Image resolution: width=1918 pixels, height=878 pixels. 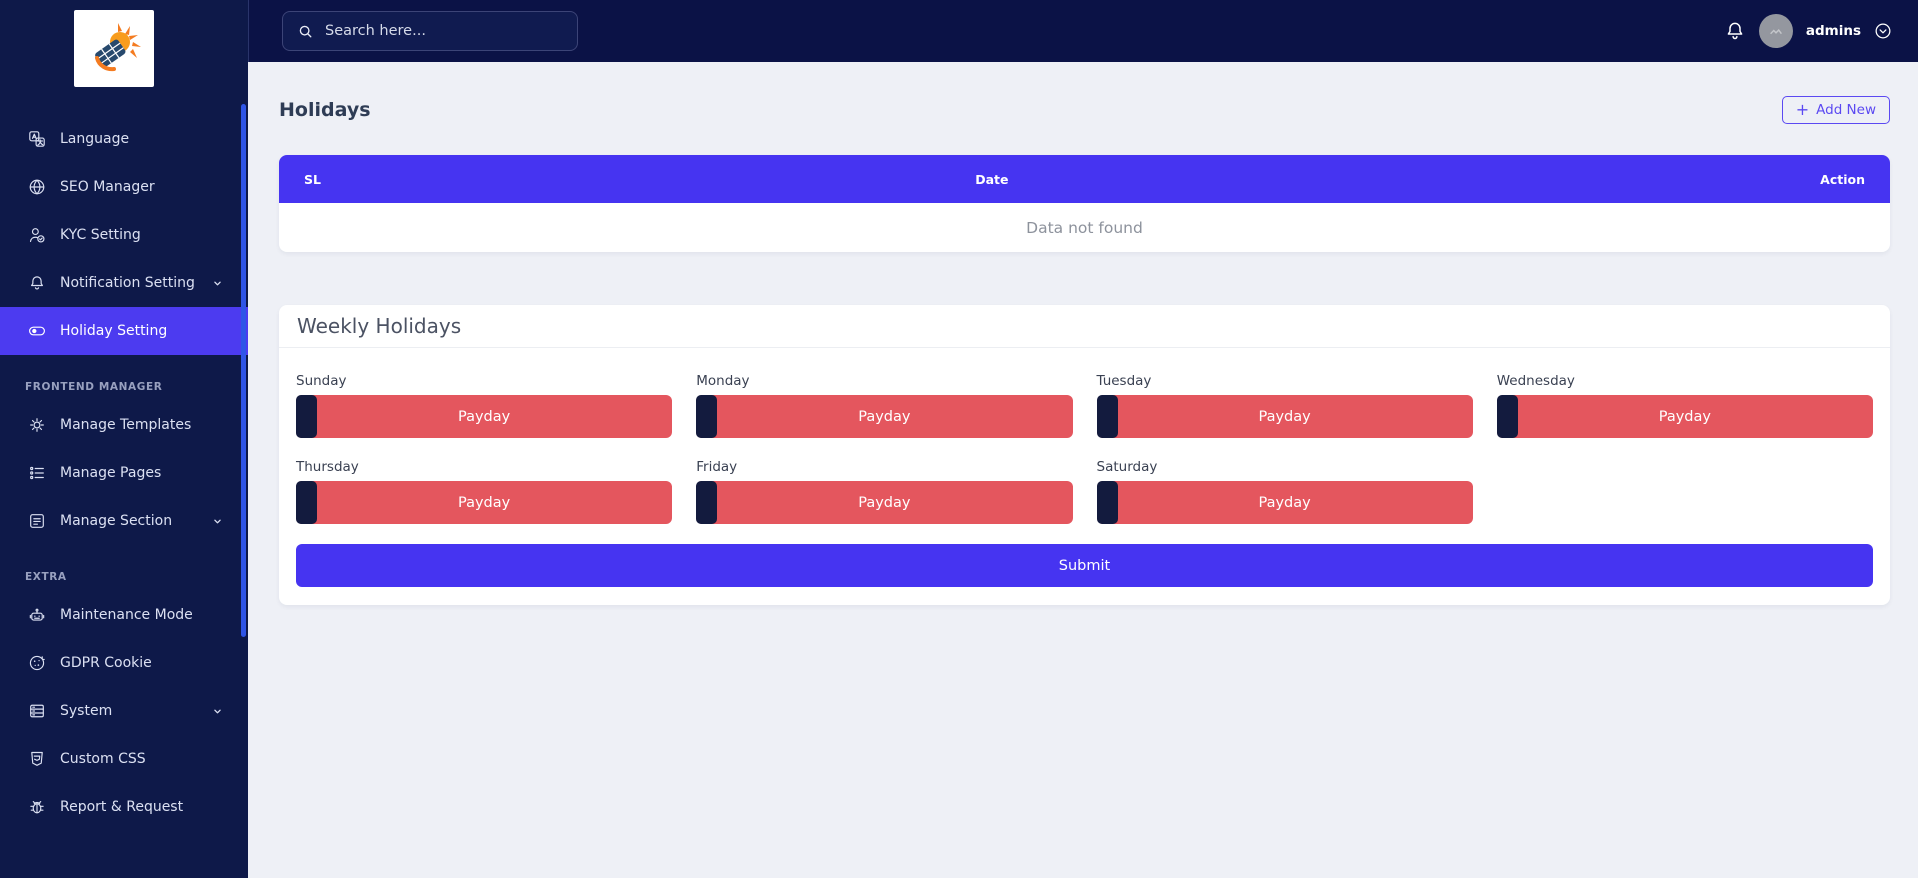 I want to click on sidebar-item-label: GDPR Cookie, so click(x=106, y=663).